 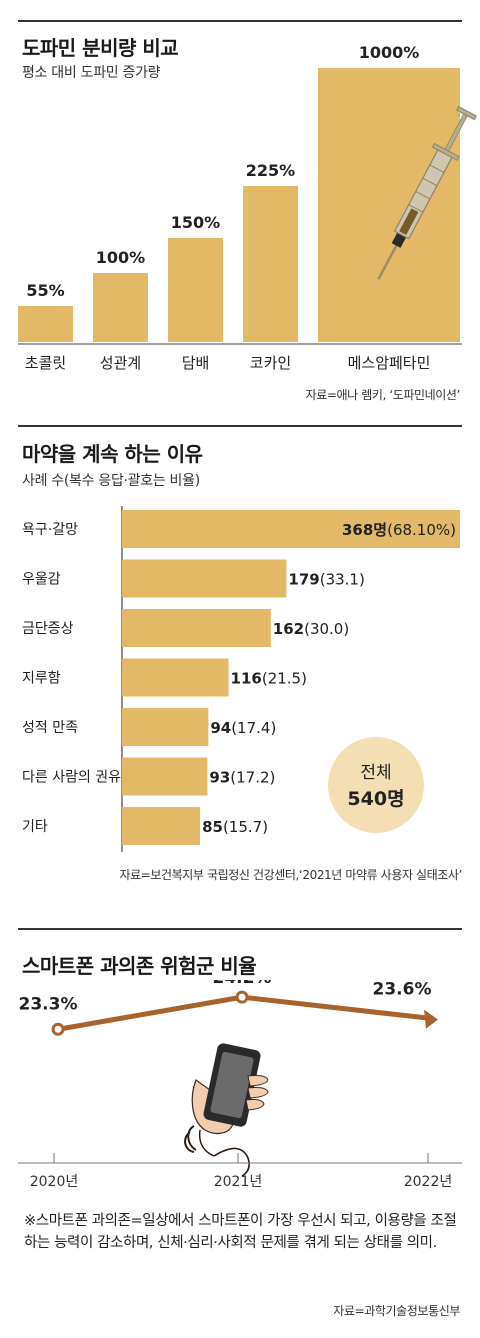 What do you see at coordinates (35, 827) in the screenshot?
I see `hbar-category-label-7: 기타` at bounding box center [35, 827].